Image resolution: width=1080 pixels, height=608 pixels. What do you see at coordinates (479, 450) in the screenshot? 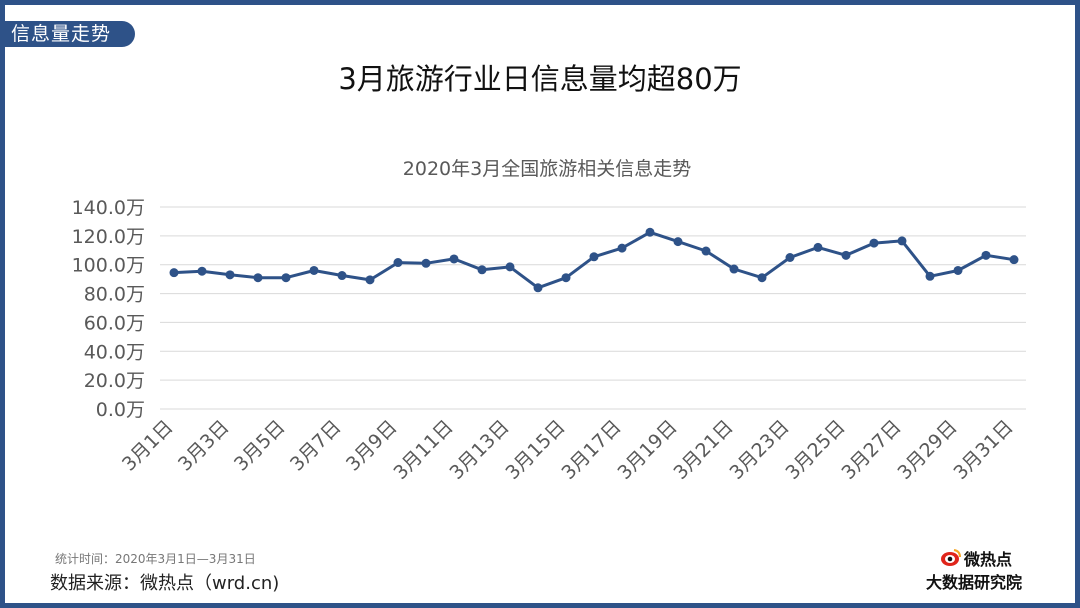
I see `x-tick-label: 3月13日` at bounding box center [479, 450].